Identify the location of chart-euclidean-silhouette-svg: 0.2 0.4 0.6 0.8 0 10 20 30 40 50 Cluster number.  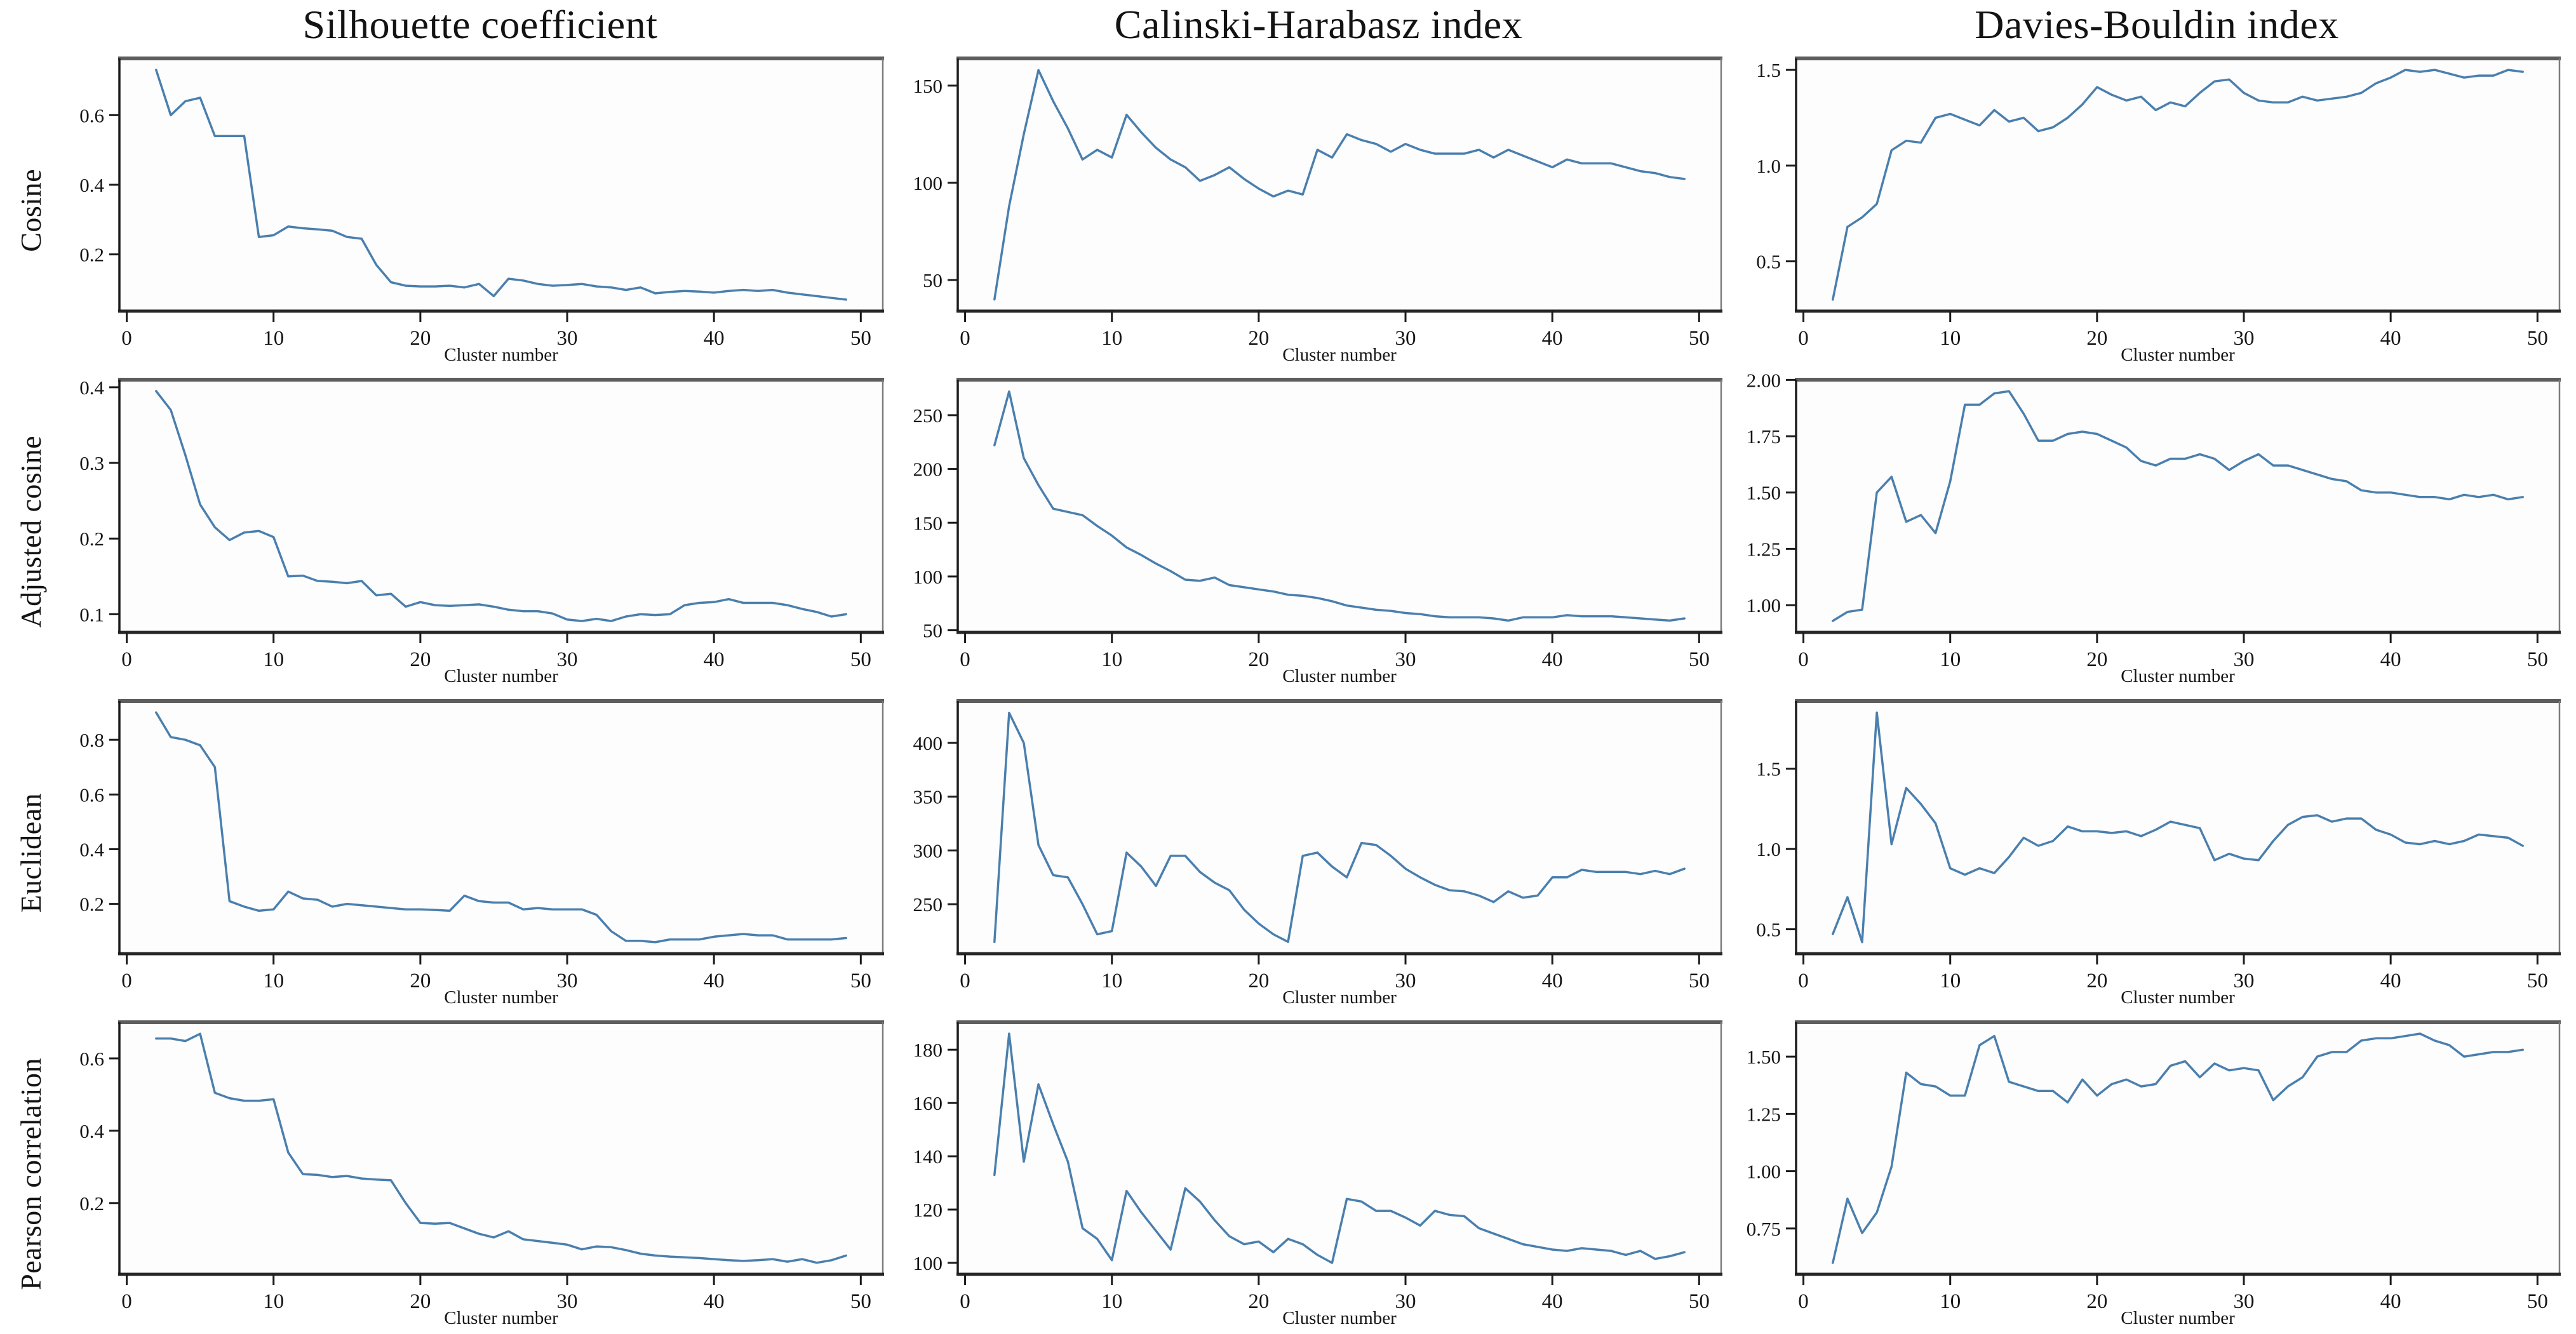
(481, 853).